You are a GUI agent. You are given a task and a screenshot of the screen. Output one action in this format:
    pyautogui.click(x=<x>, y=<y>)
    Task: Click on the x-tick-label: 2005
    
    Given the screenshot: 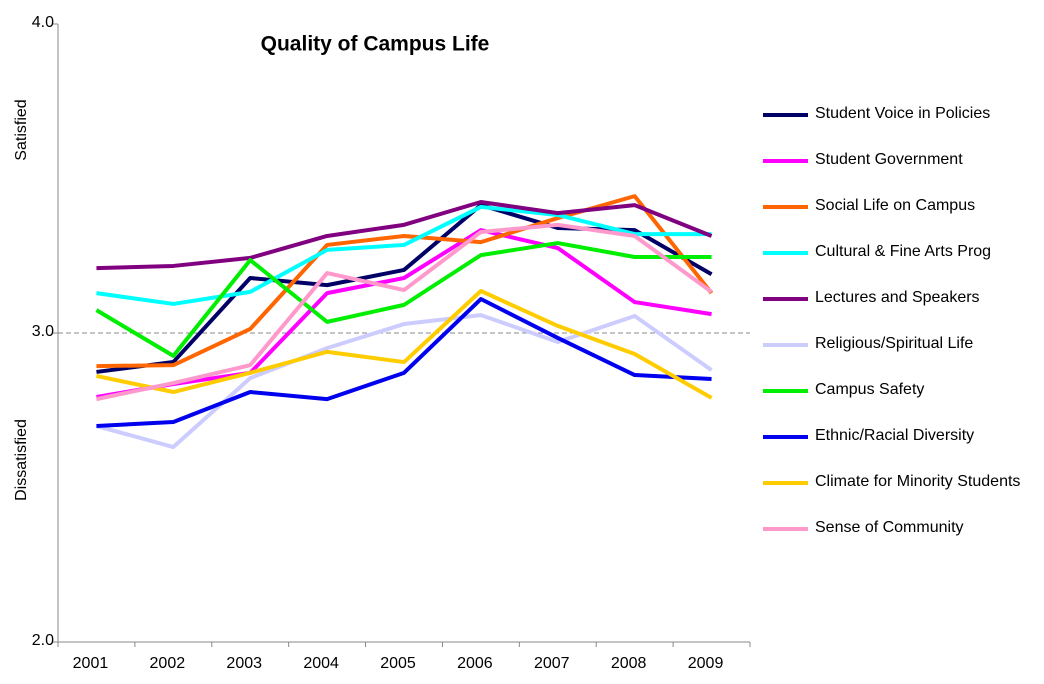 What is the action you would take?
    pyautogui.click(x=398, y=663)
    